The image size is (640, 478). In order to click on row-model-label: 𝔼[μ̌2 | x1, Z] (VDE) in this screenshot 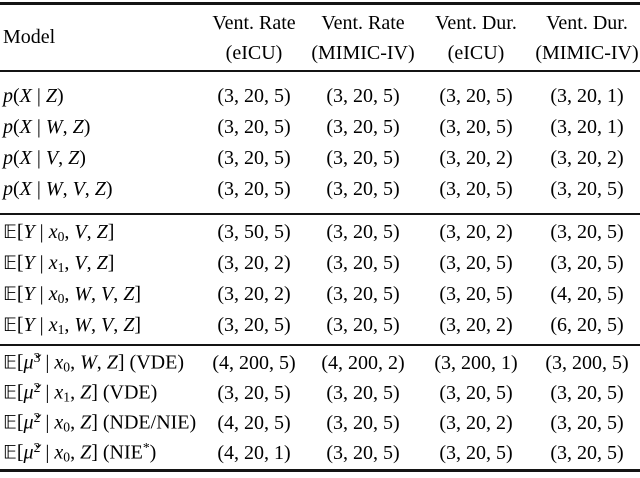, I will do `click(100, 393)`.